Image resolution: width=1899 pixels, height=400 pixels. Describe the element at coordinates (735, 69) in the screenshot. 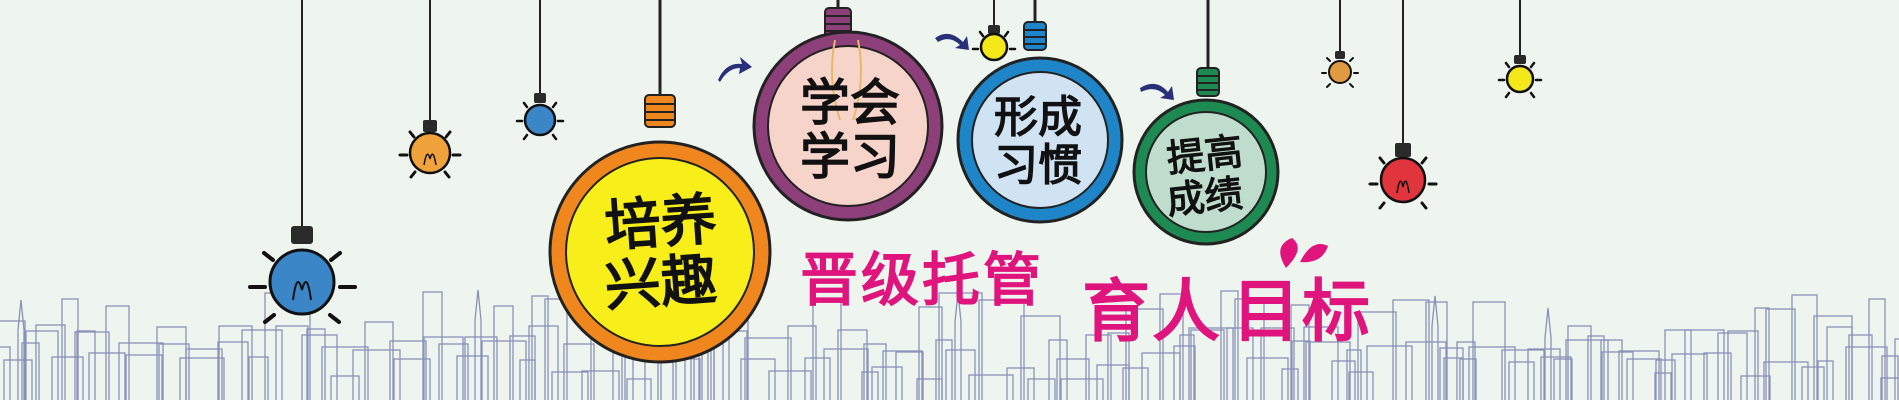

I see `curved-arrow-icon` at that location.